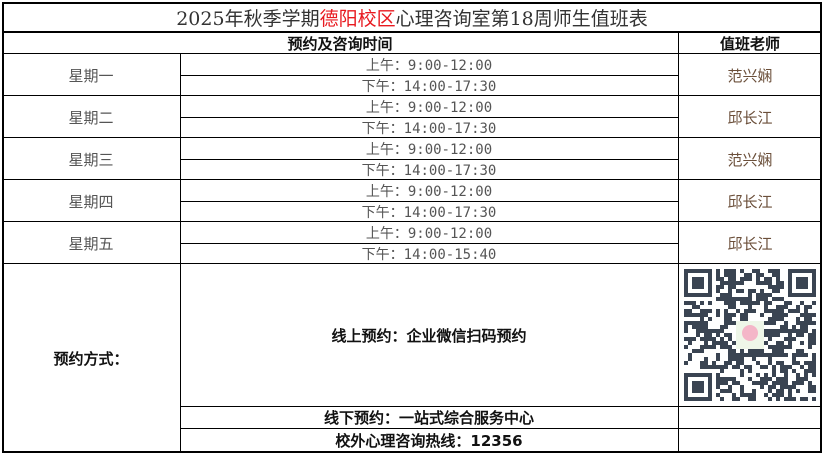  What do you see at coordinates (750, 335) in the screenshot?
I see `qr-code-icon` at bounding box center [750, 335].